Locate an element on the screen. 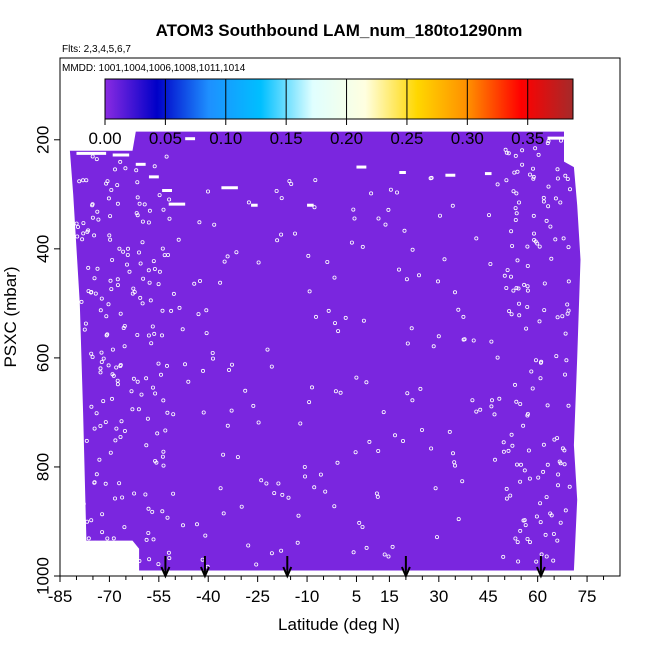 This screenshot has width=650, height=650. flight-tracks-layer is located at coordinates (320, 171).